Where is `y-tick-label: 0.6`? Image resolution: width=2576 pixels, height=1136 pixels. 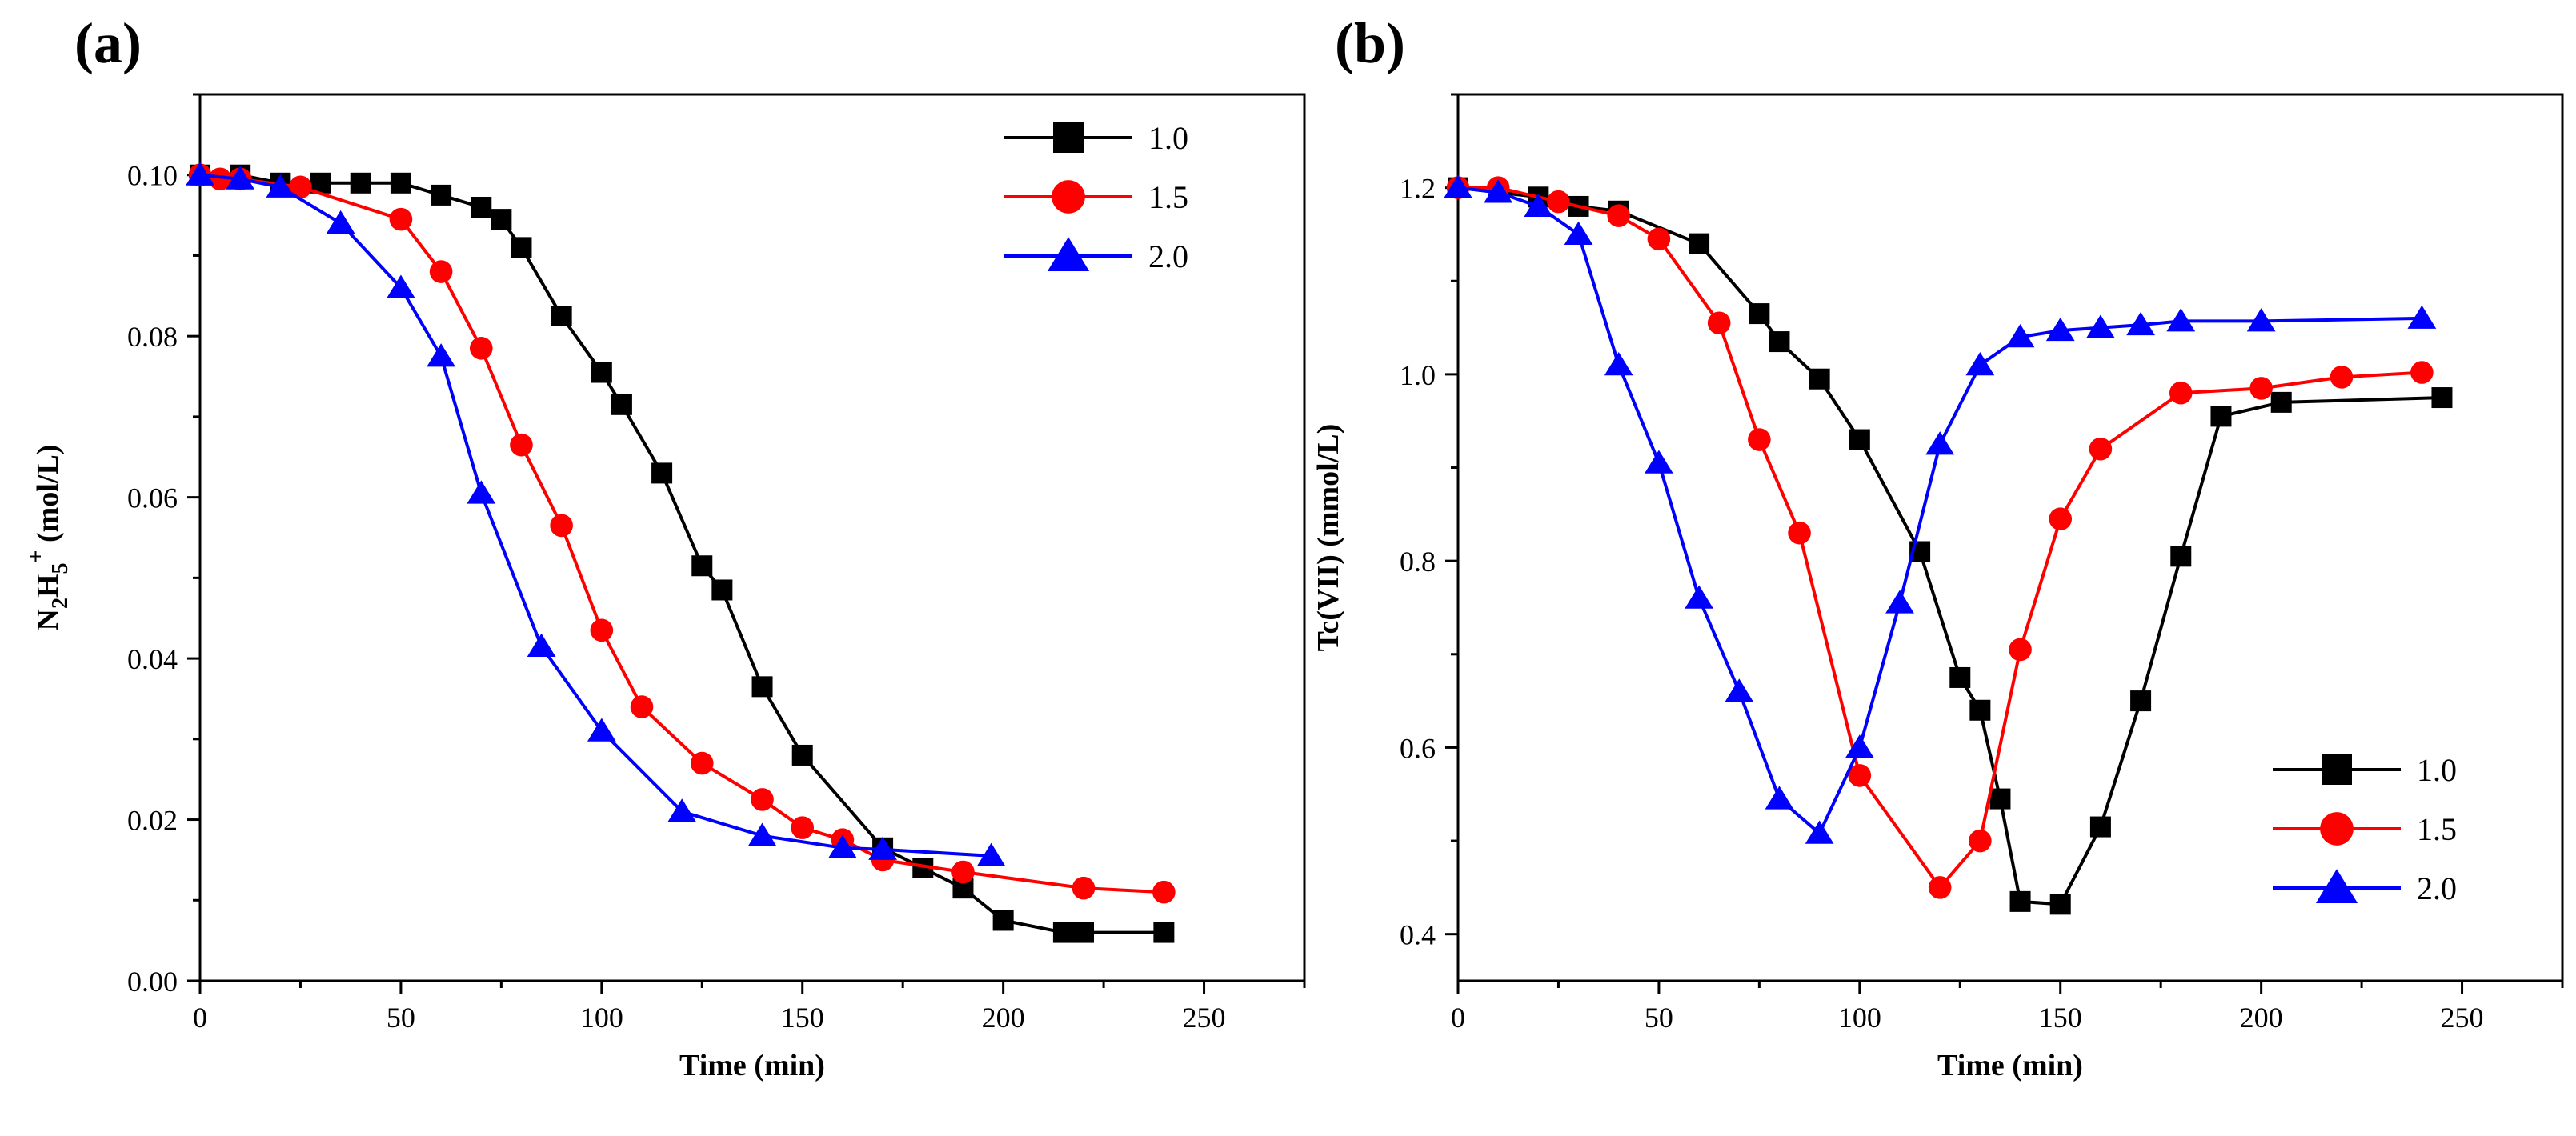 y-tick-label: 0.6 is located at coordinates (1418, 748).